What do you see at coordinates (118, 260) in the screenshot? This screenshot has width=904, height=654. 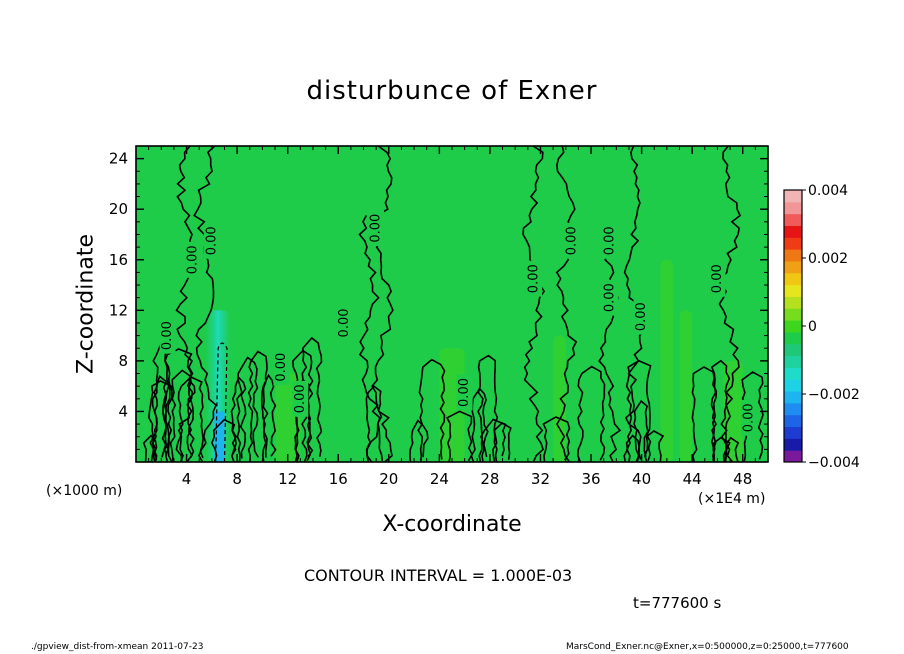 I see `y-tick-label: 16` at bounding box center [118, 260].